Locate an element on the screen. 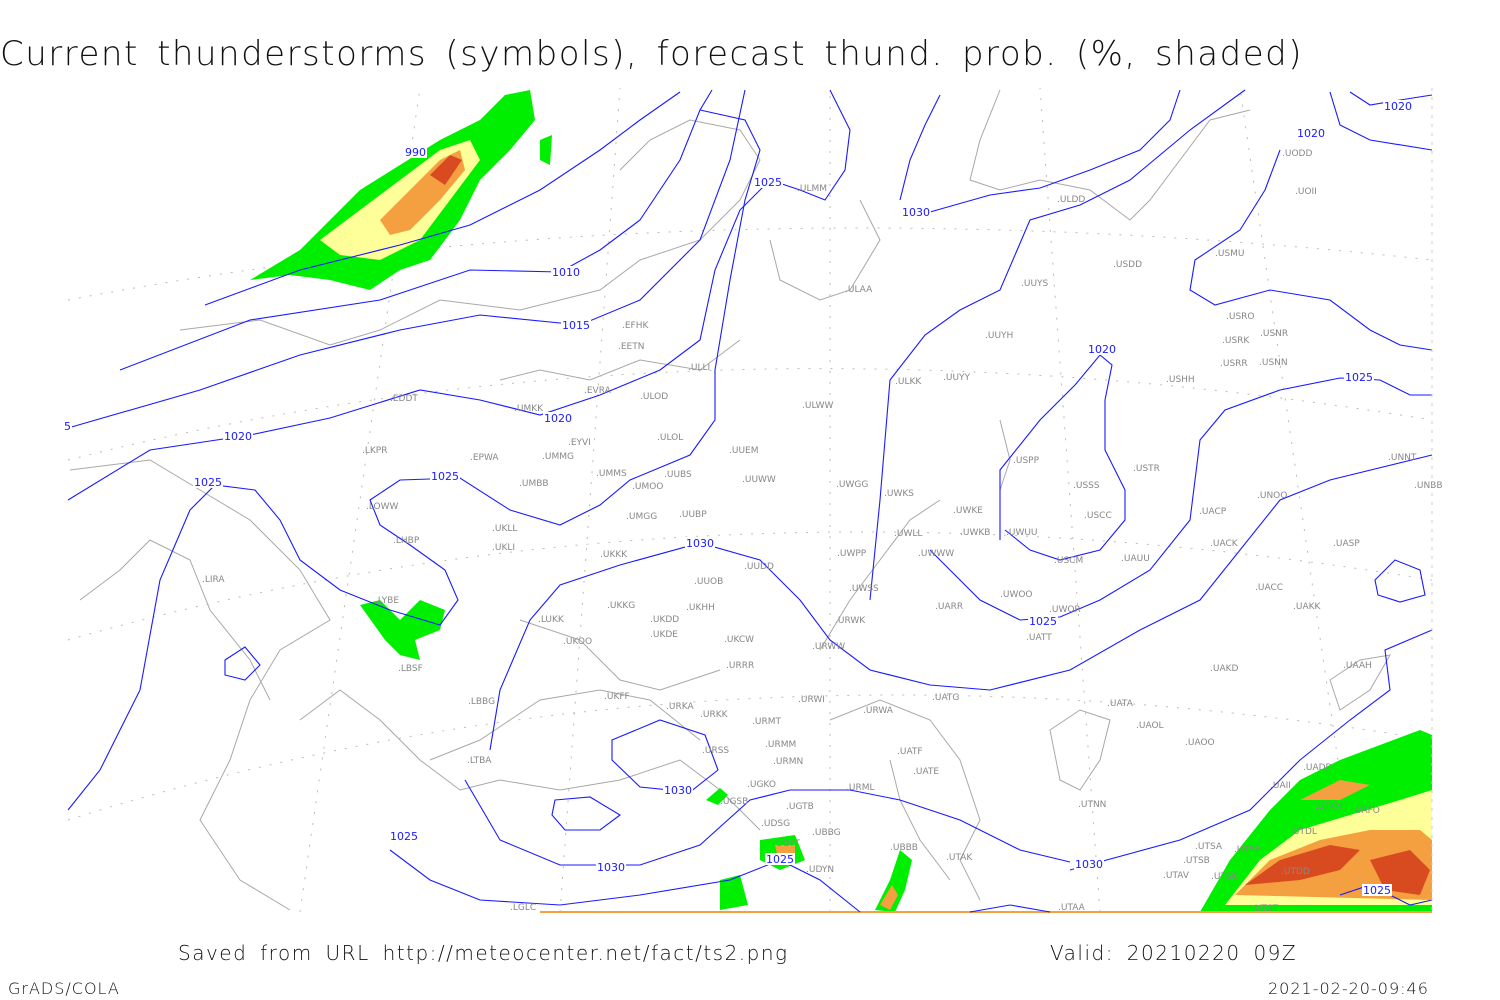 This screenshot has width=1500, height=1000. station-label: .URML is located at coordinates (860, 788).